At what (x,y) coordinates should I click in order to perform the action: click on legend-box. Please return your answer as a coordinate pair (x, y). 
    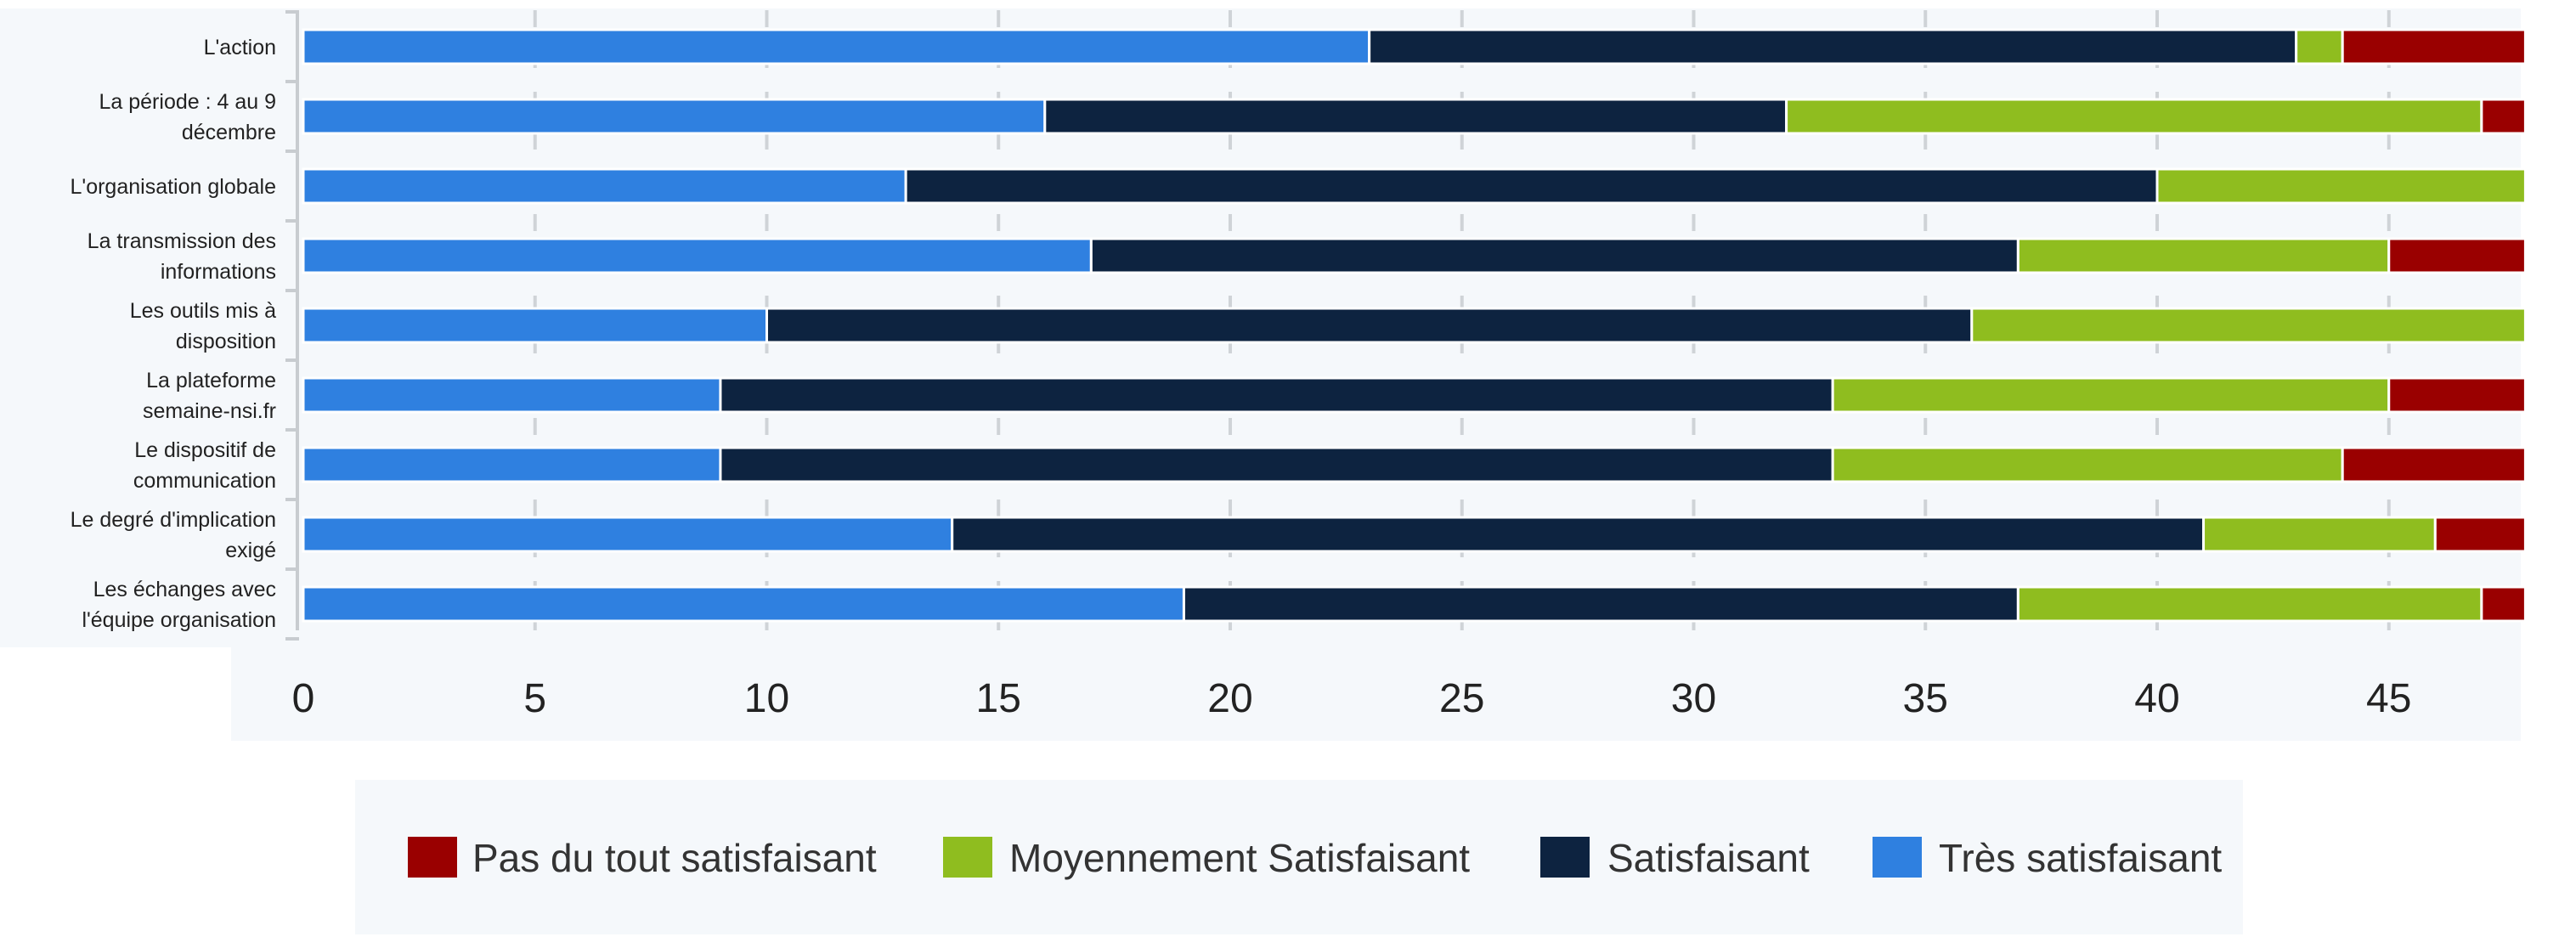
    Looking at the image, I should click on (1299, 857).